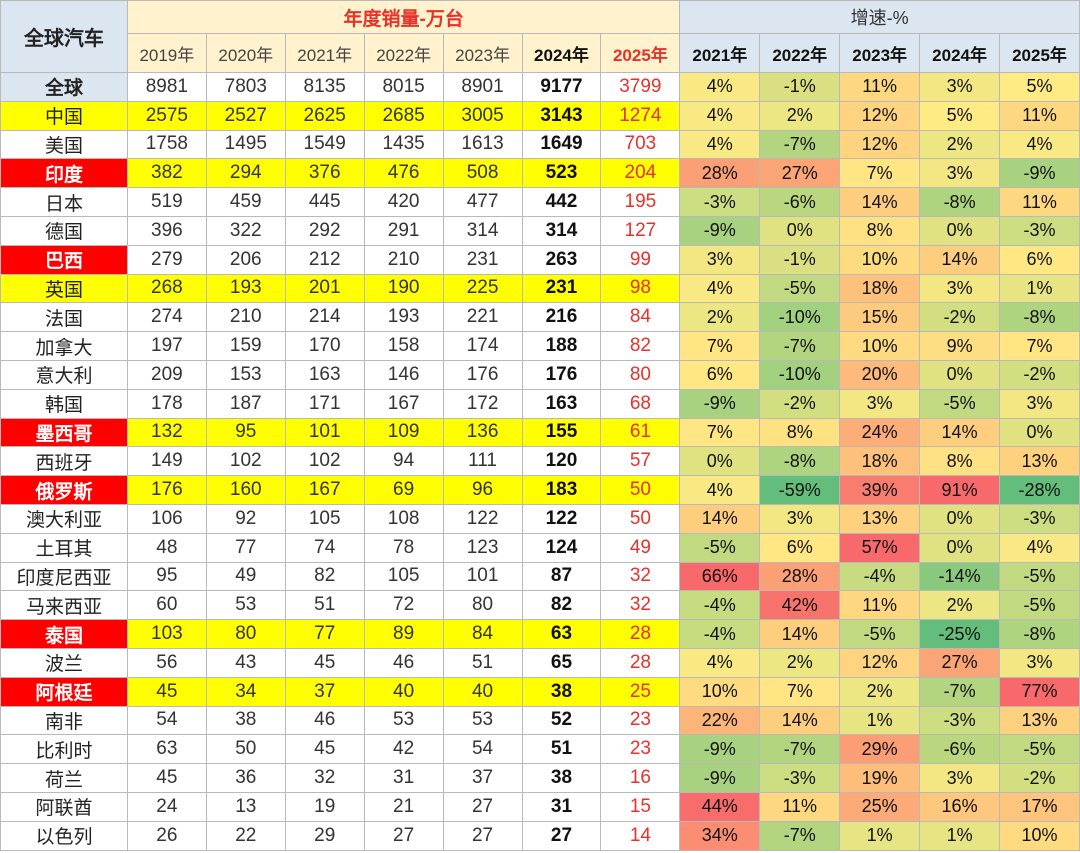 The image size is (1080, 853). Describe the element at coordinates (482, 346) in the screenshot. I see `sales-value: 174` at that location.